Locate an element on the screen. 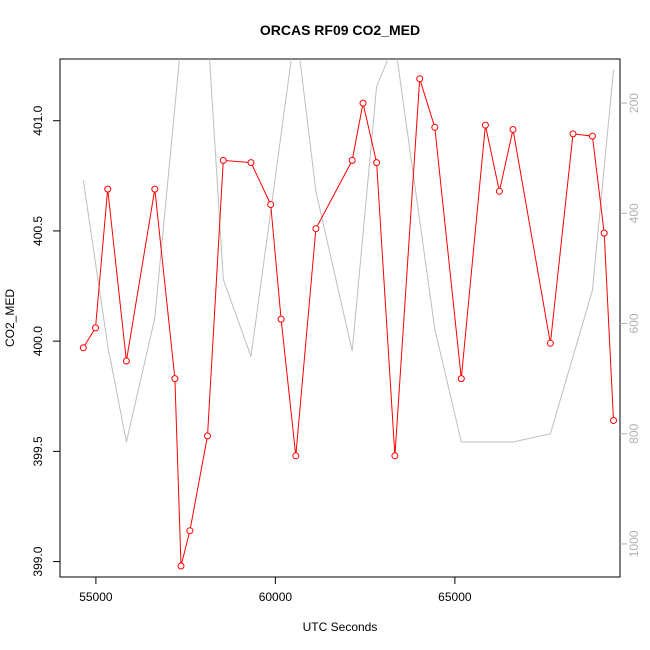 The width and height of the screenshot is (650, 650). chart-title: ORCAS RF09 CO2_MED is located at coordinates (340, 30).